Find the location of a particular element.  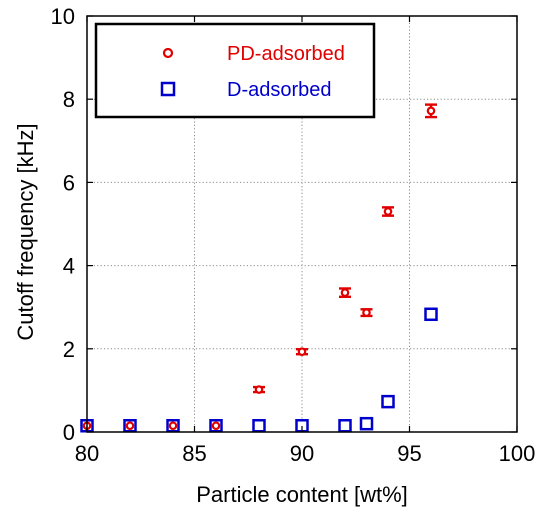

legend-label-pd-adsorbed: PD-adsorbed is located at coordinates (286, 54).